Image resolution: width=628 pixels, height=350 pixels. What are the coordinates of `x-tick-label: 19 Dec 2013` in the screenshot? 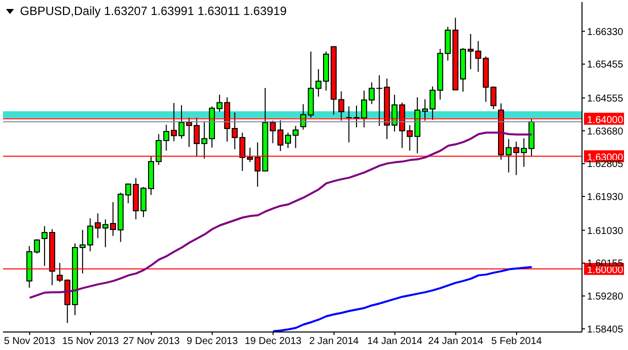 It's located at (273, 342).